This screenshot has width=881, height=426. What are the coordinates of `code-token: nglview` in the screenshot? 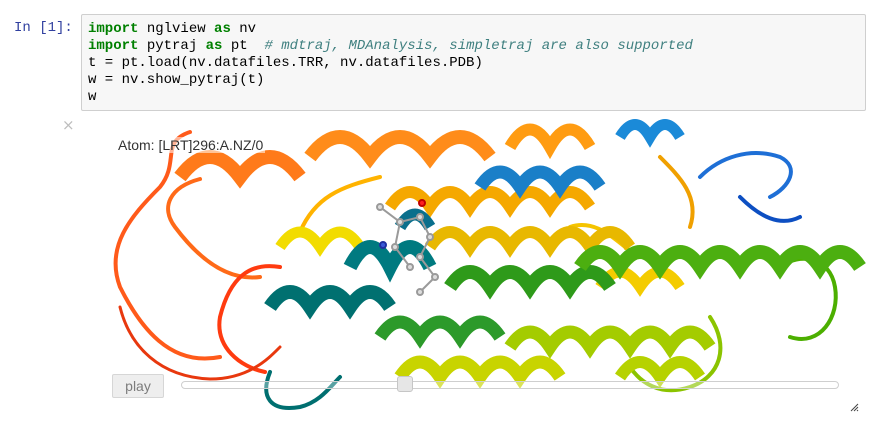 It's located at (176, 29).